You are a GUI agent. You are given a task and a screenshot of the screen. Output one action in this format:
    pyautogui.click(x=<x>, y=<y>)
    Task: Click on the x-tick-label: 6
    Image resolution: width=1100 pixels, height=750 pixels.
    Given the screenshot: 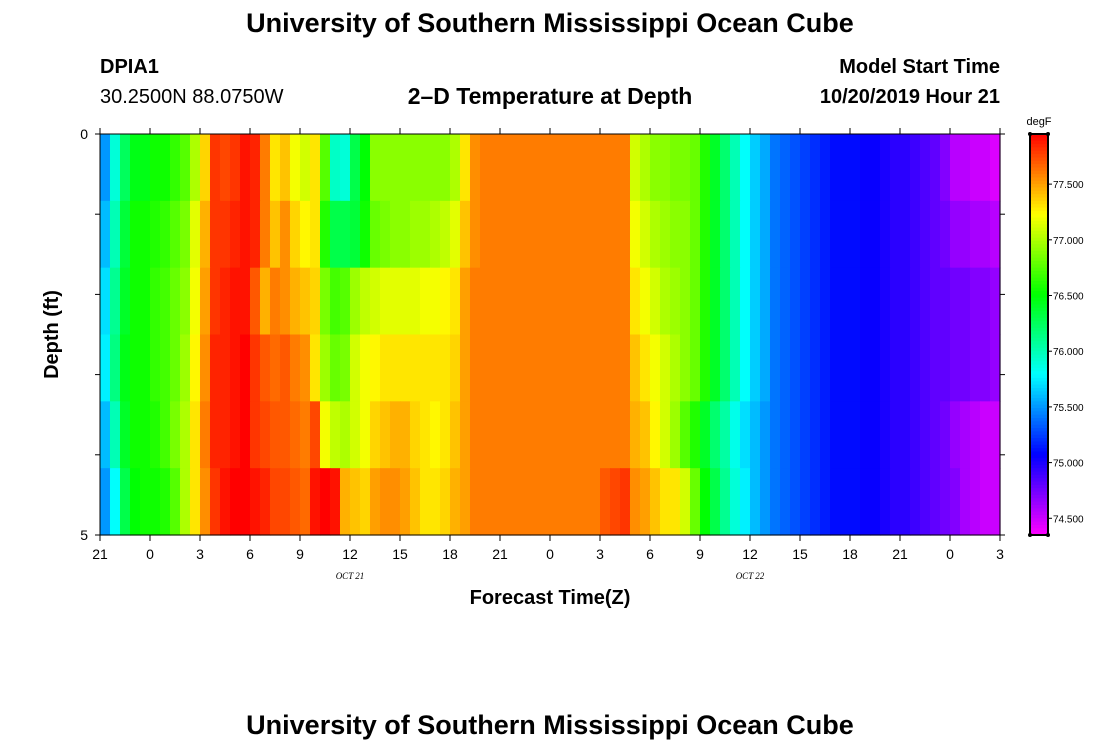 What is the action you would take?
    pyautogui.click(x=650, y=554)
    